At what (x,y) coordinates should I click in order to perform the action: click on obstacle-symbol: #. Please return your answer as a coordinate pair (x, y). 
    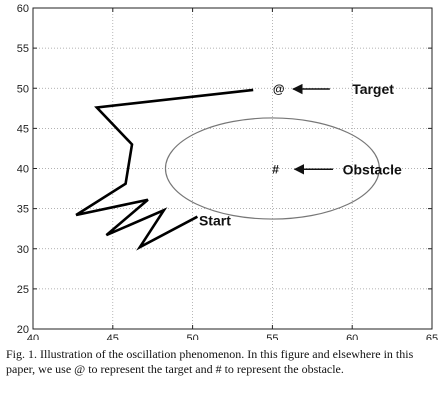
    Looking at the image, I should click on (275, 169).